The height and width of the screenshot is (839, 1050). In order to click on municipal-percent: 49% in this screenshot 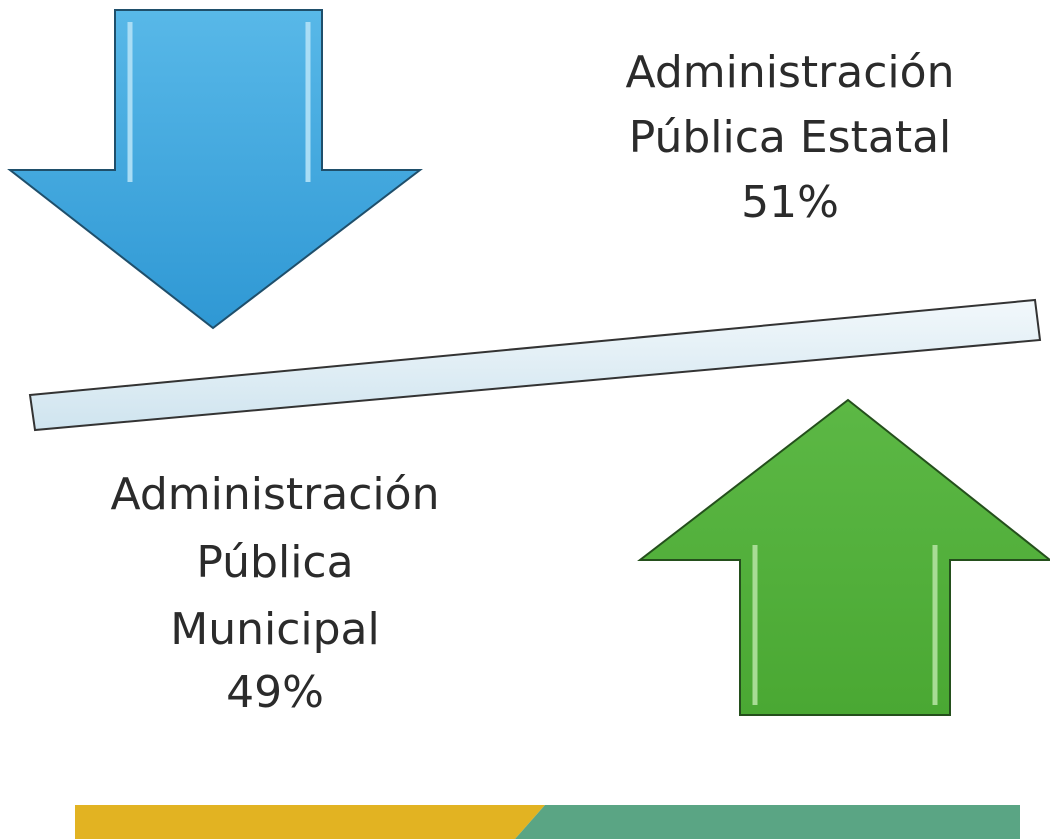, I will do `click(275, 692)`.